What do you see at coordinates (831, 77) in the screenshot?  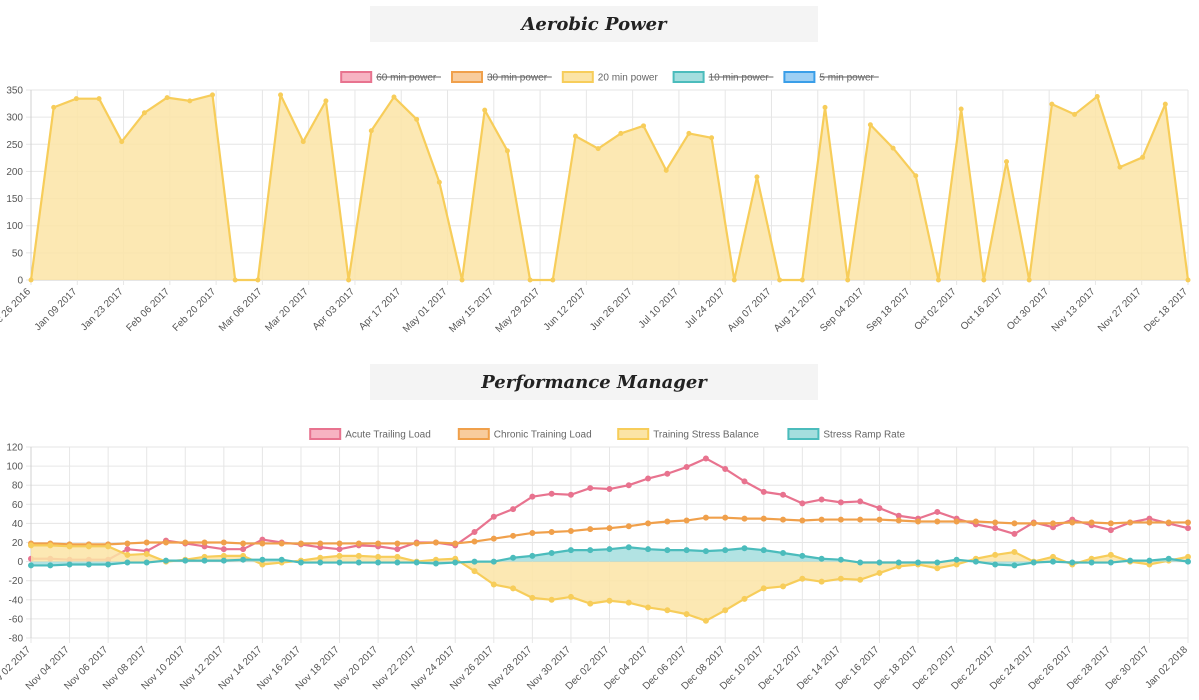 I see `legend-item-5-min-power: 5 min power` at bounding box center [831, 77].